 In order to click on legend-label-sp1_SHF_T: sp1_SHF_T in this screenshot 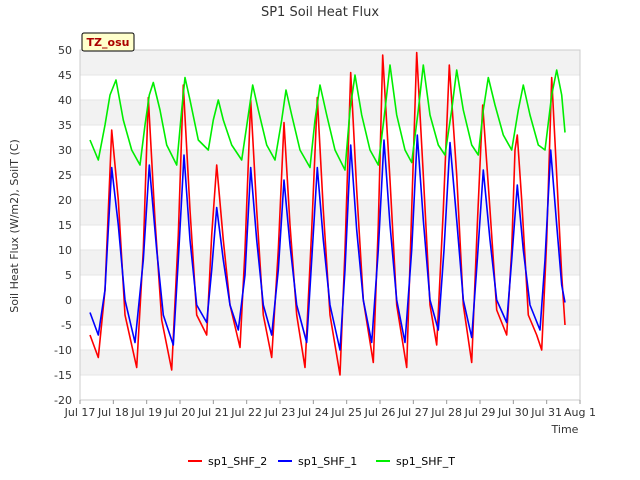, I will do `click(425, 461)`.